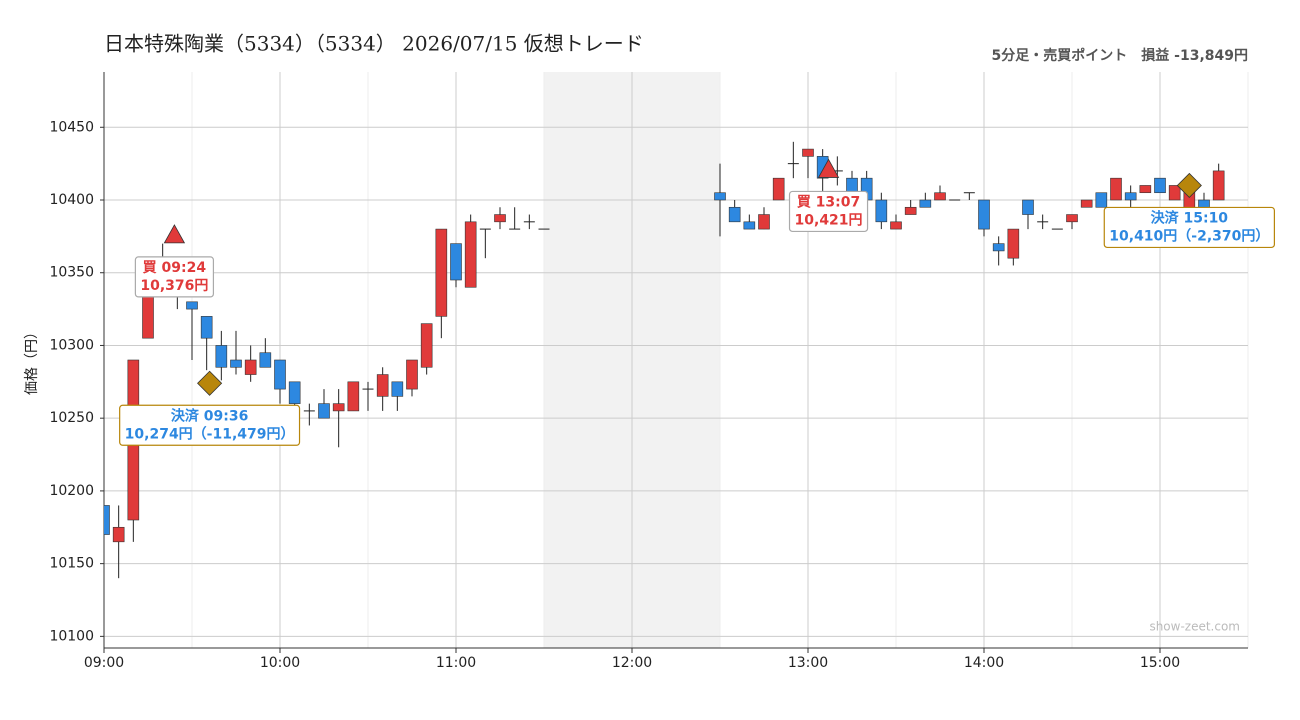 The height and width of the screenshot is (720, 1300). I want to click on x-tick-label: 09:00, so click(104, 663).